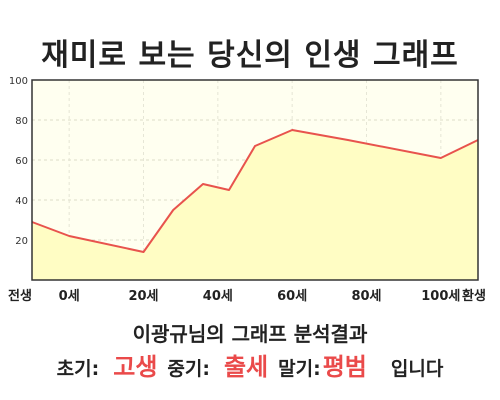  Describe the element at coordinates (188, 369) in the screenshot. I see `mid-label: 중기:` at that location.